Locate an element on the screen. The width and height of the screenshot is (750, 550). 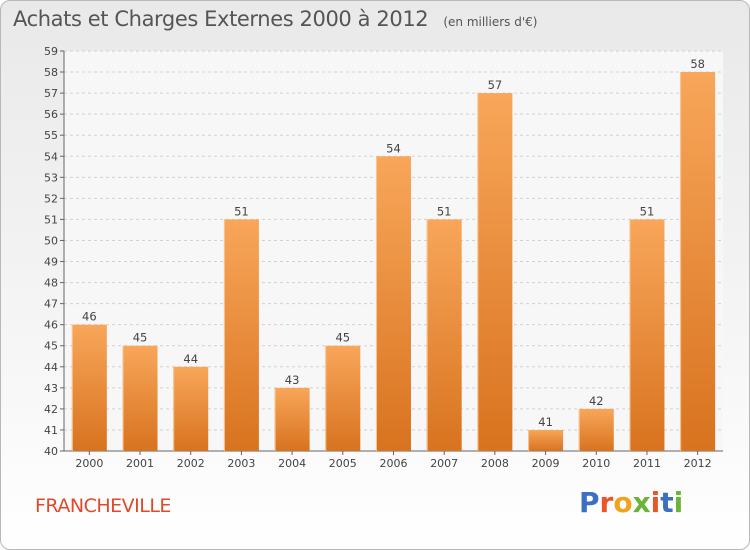
x-tick-label: 2005 is located at coordinates (343, 463).